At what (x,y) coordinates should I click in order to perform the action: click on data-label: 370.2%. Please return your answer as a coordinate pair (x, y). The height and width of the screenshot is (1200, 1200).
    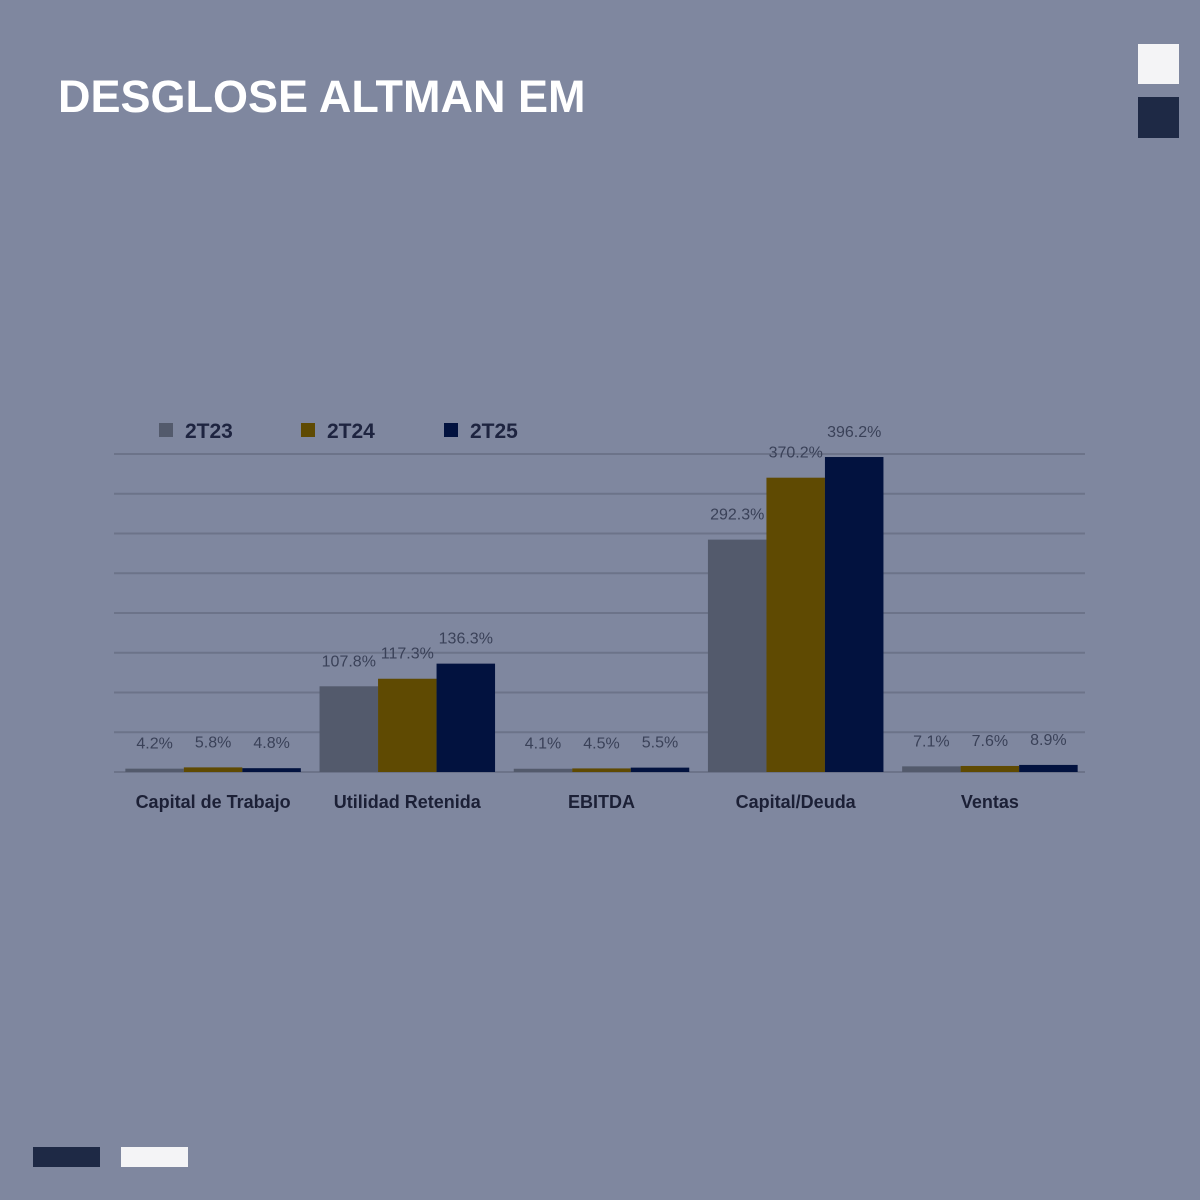
    Looking at the image, I should click on (796, 453).